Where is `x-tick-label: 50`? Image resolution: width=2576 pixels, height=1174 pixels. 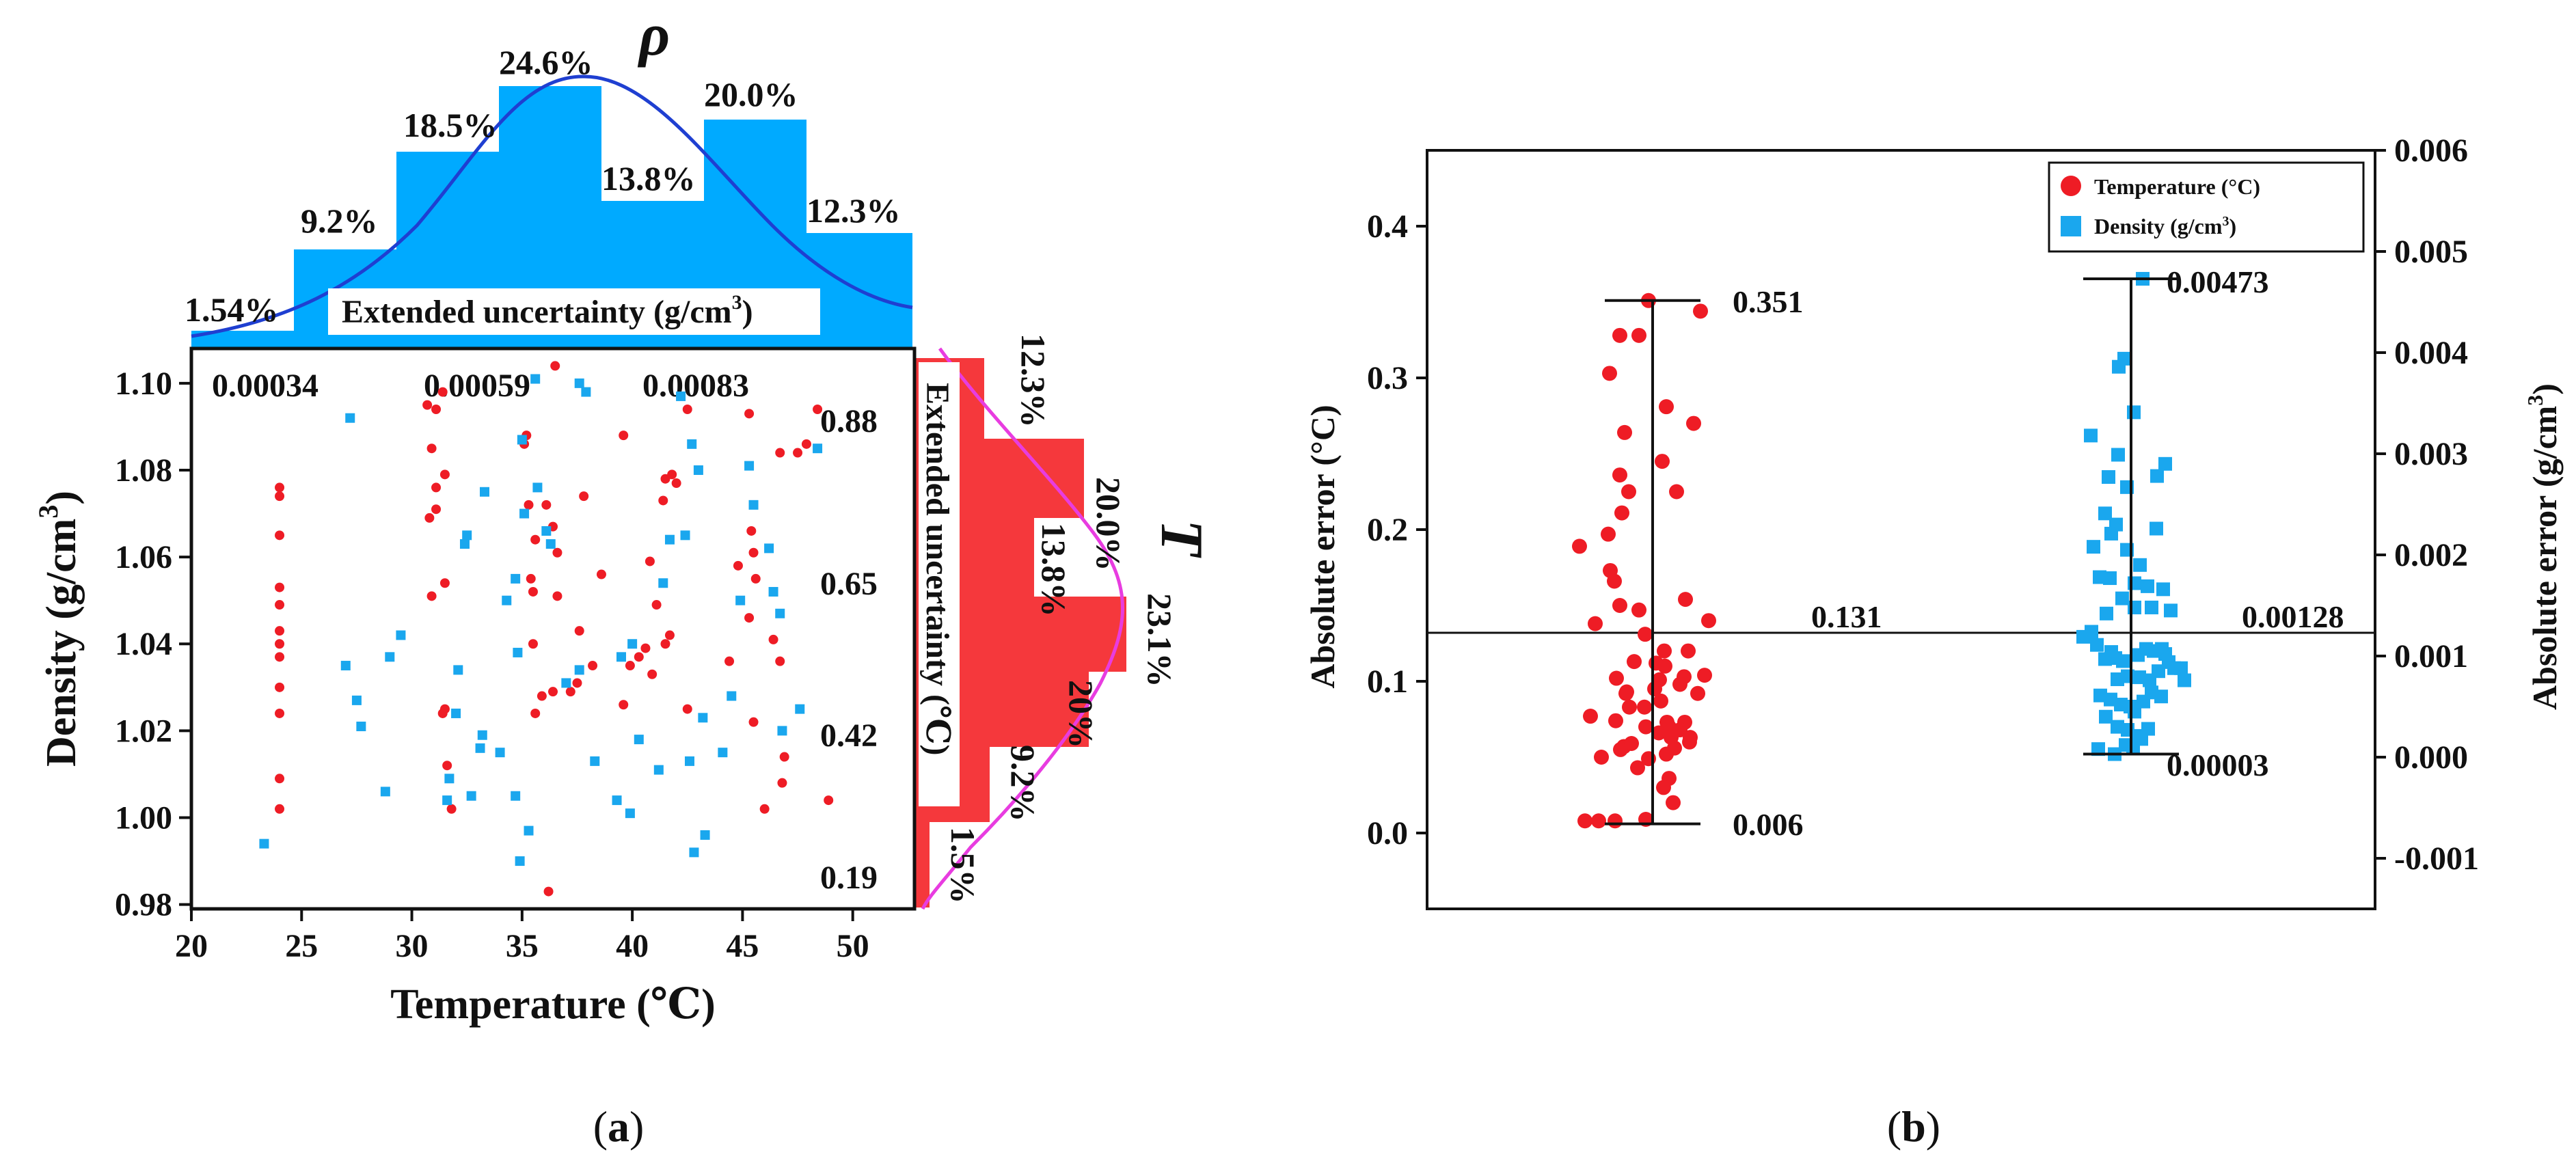
x-tick-label: 50 is located at coordinates (853, 946).